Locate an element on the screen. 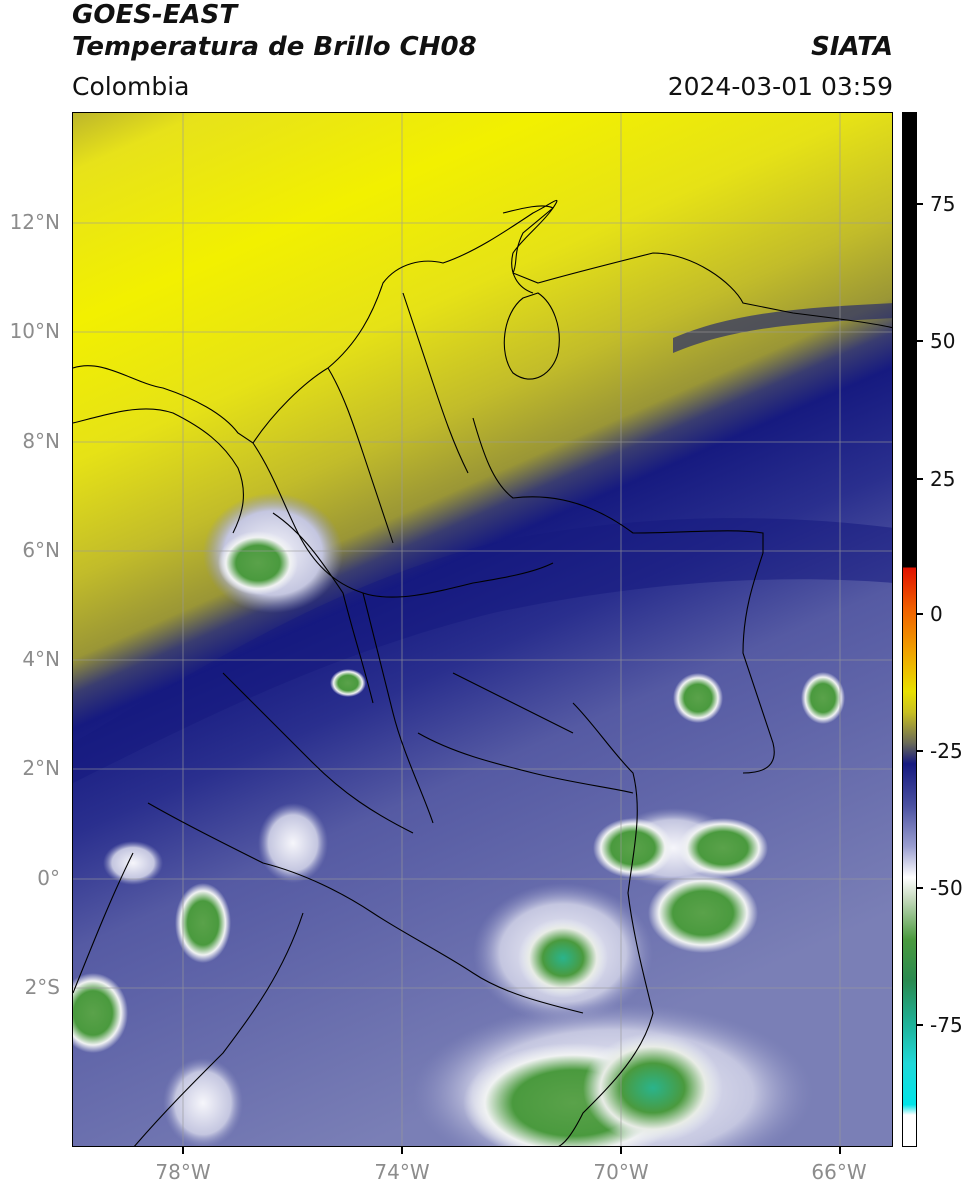 The height and width of the screenshot is (1190, 966). lat-label: 6°N is located at coordinates (41, 550).